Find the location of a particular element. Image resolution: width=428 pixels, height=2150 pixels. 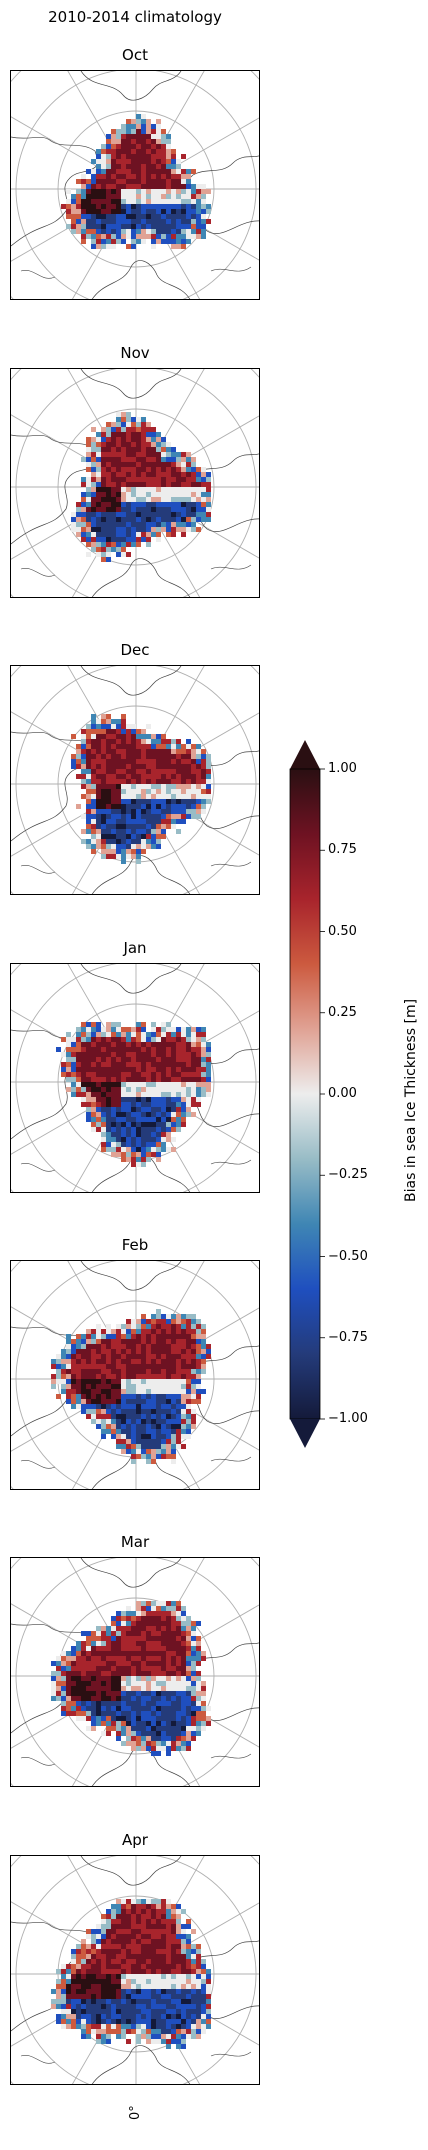

colorbar-tick-label: 1.00 is located at coordinates (342, 768).